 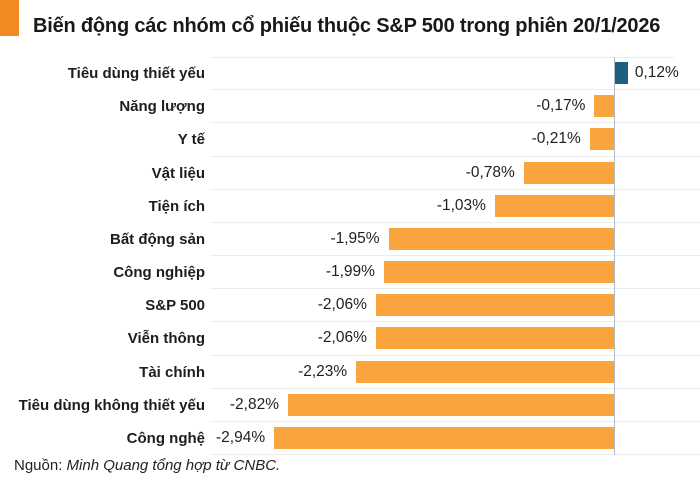 What do you see at coordinates (159, 273) in the screenshot?
I see `category-label: Công nghiệp` at bounding box center [159, 273].